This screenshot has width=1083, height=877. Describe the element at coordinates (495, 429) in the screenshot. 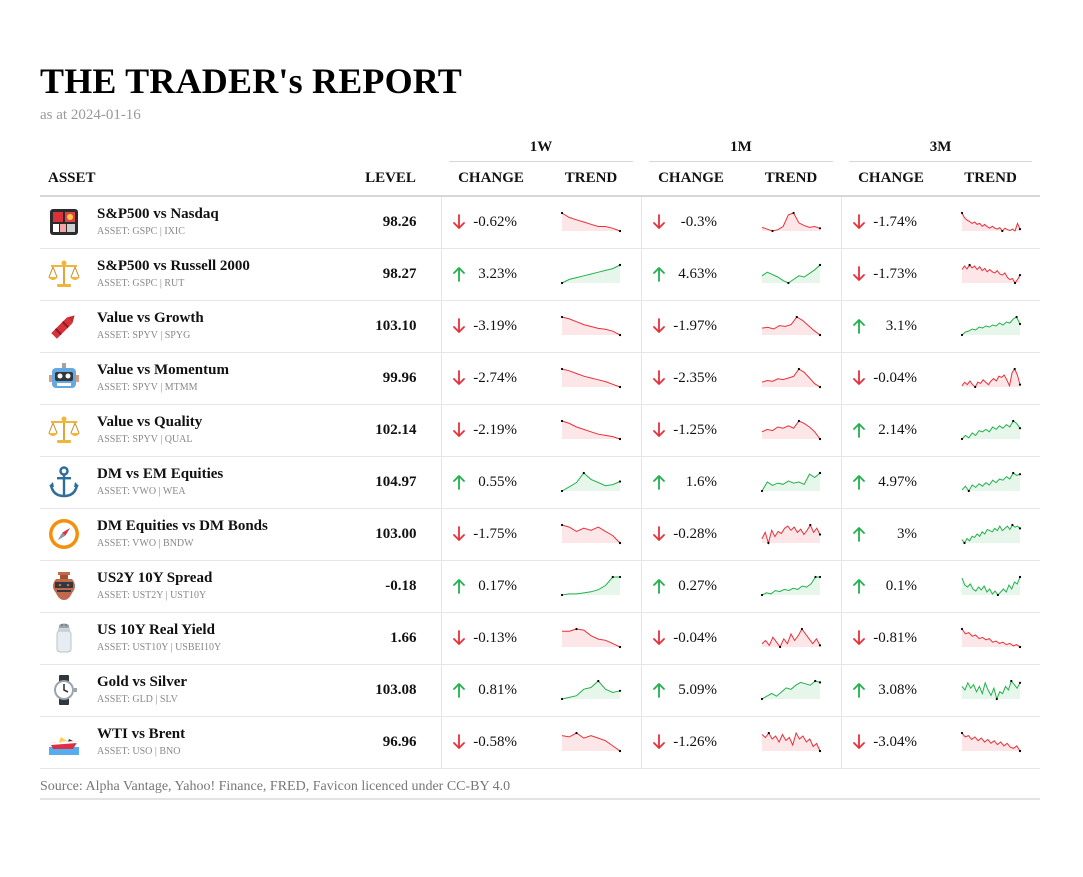

I see `change-value: -2.19%` at that location.